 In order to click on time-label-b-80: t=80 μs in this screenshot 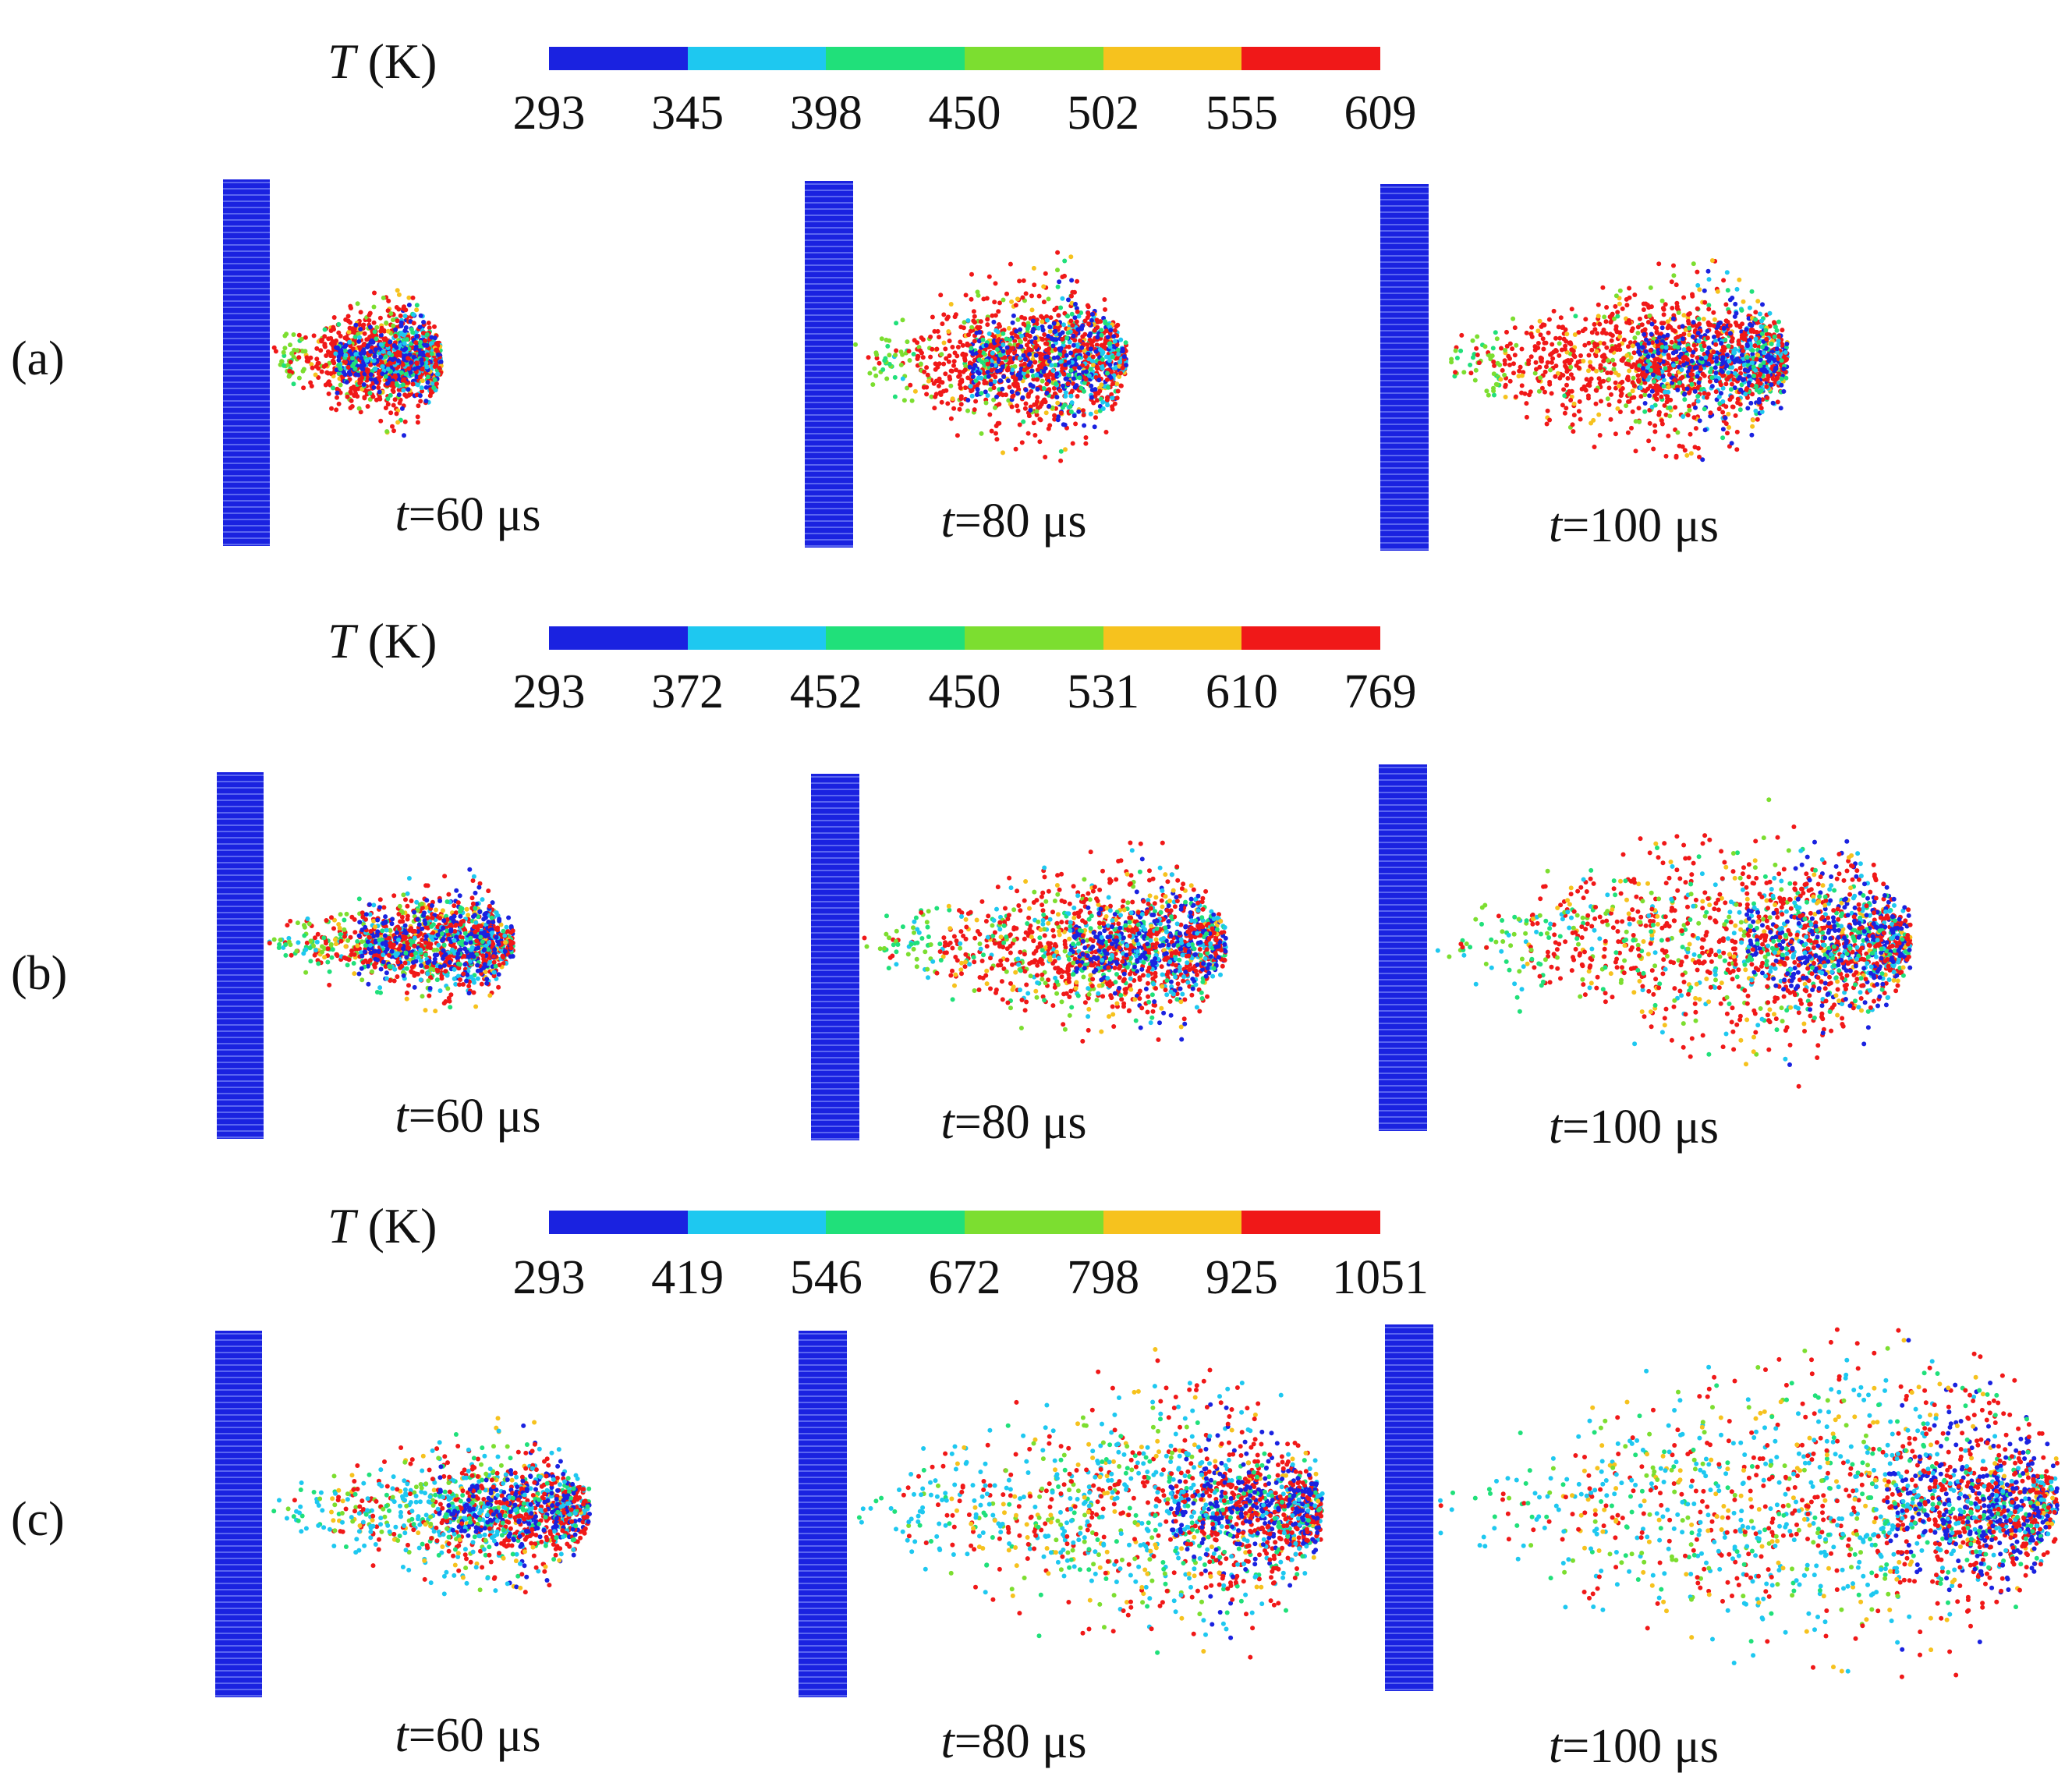, I will do `click(1013, 1122)`.